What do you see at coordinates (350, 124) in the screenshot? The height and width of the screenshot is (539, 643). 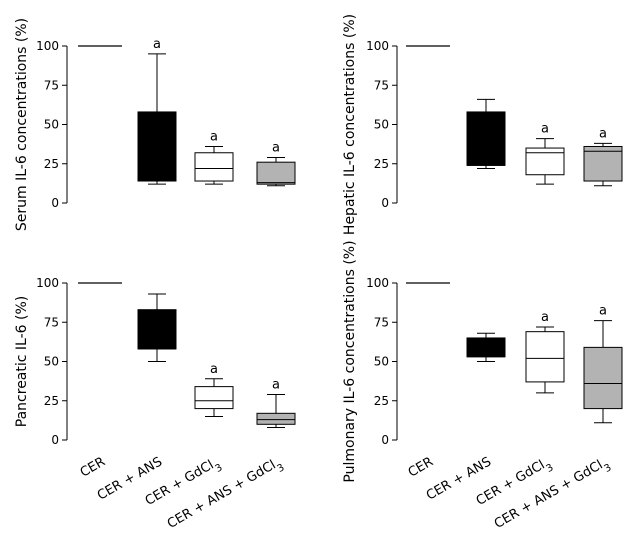 I see `y-axis-title: Hepatic IL-6 concentrations (%)` at bounding box center [350, 124].